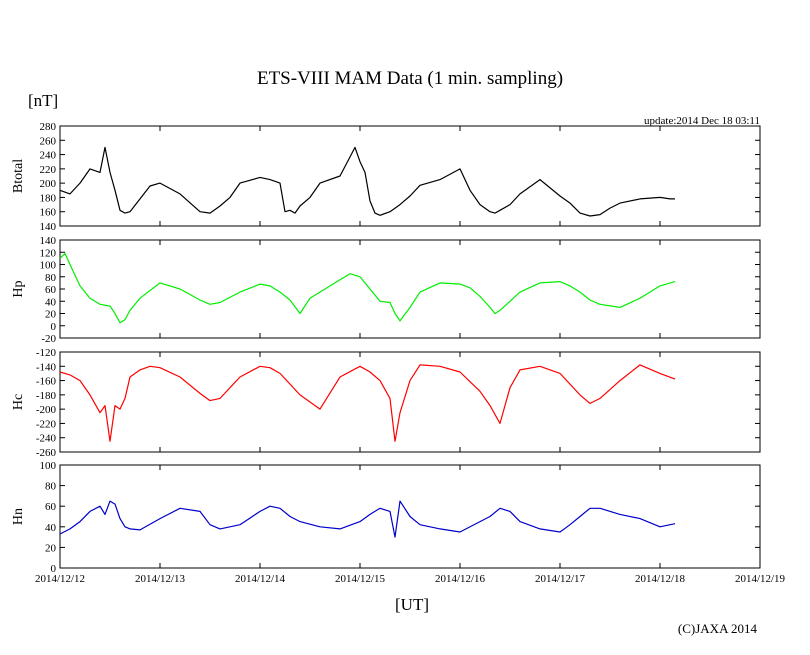 The width and height of the screenshot is (810, 655). I want to click on y-tick-label: 280, so click(48, 127).